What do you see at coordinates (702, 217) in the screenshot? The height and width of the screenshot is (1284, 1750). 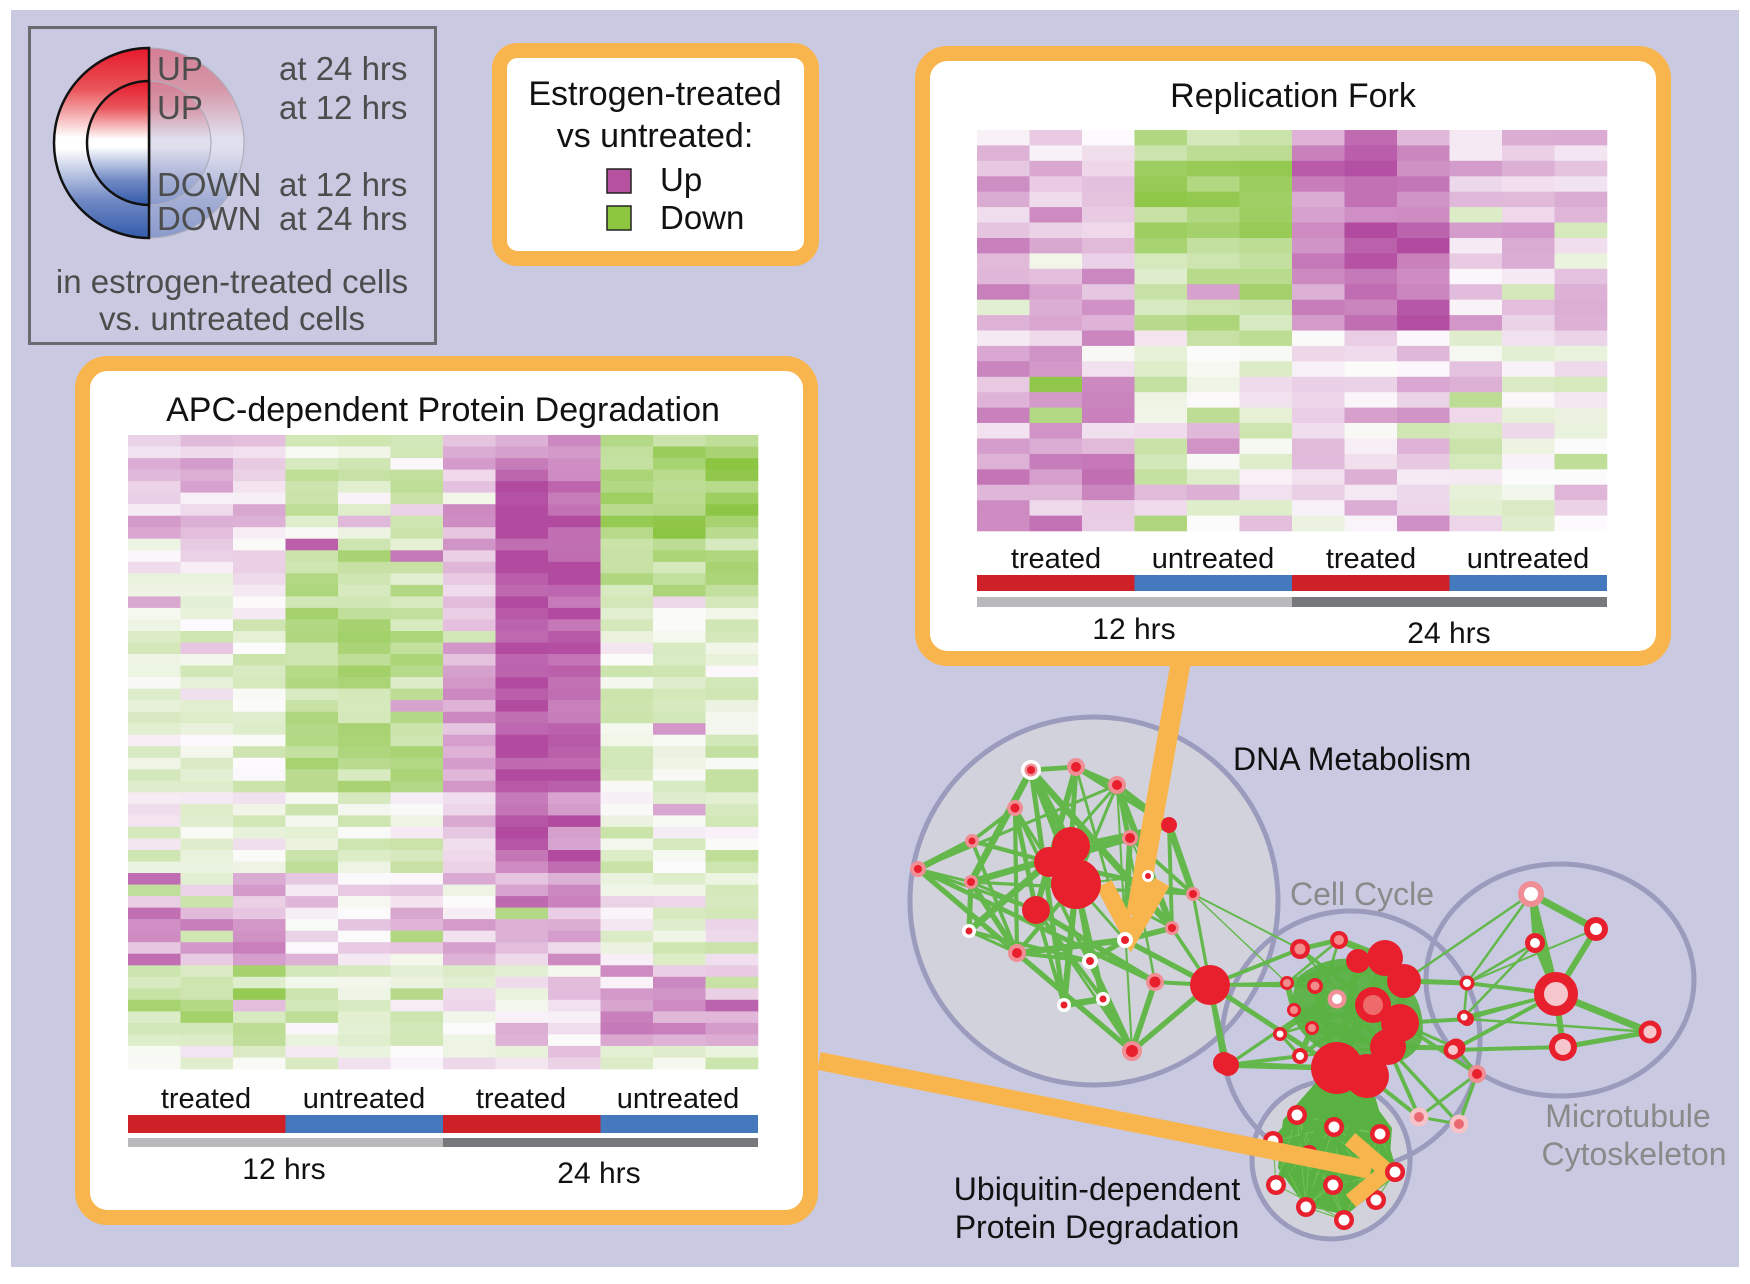 I see `svg-text: Down` at bounding box center [702, 217].